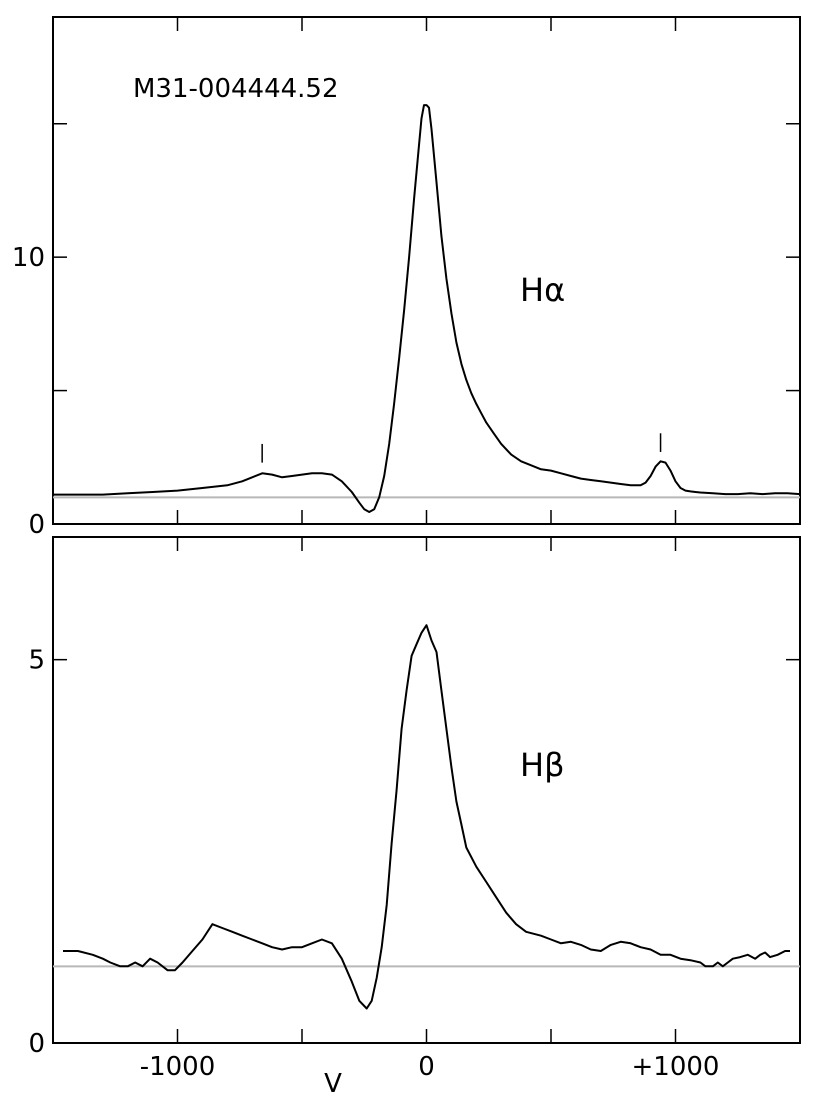 This screenshot has height=1107, width=830. Describe the element at coordinates (676, 1067) in the screenshot. I see `x-tick-label: +1000` at that location.